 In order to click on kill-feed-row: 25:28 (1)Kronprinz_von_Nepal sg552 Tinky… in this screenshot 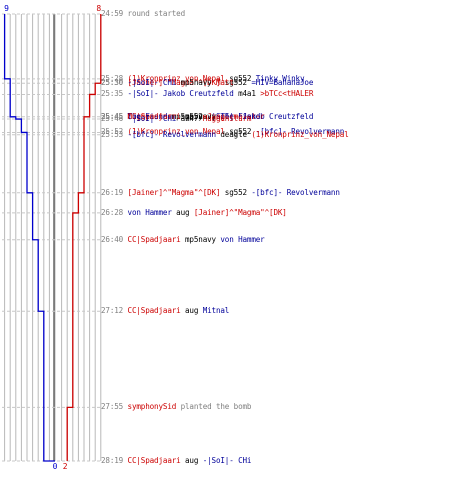, I will do `click(203, 78)`.